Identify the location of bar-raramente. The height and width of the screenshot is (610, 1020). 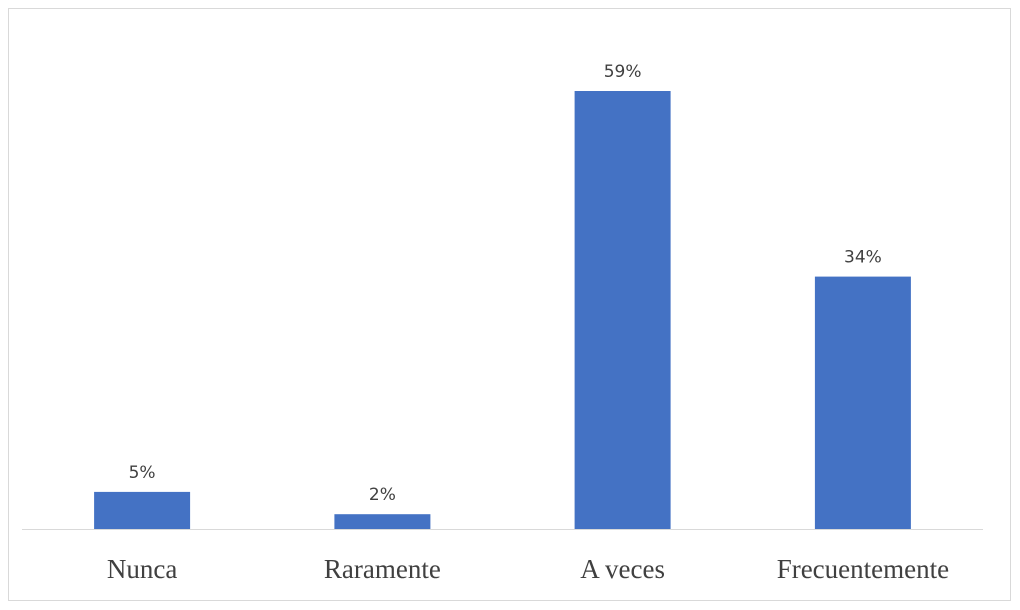
(382, 521).